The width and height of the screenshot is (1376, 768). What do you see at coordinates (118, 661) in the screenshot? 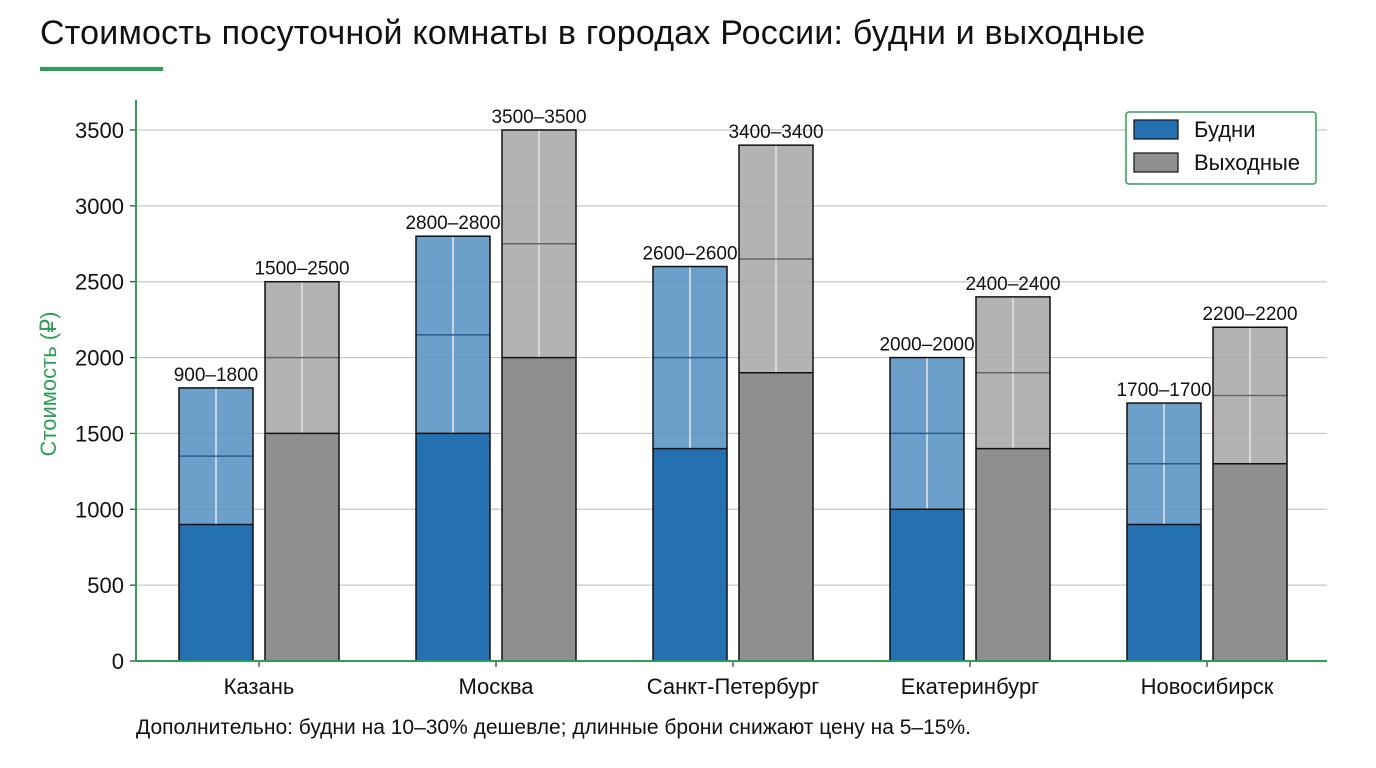
I see `y-tick-label: 0` at bounding box center [118, 661].